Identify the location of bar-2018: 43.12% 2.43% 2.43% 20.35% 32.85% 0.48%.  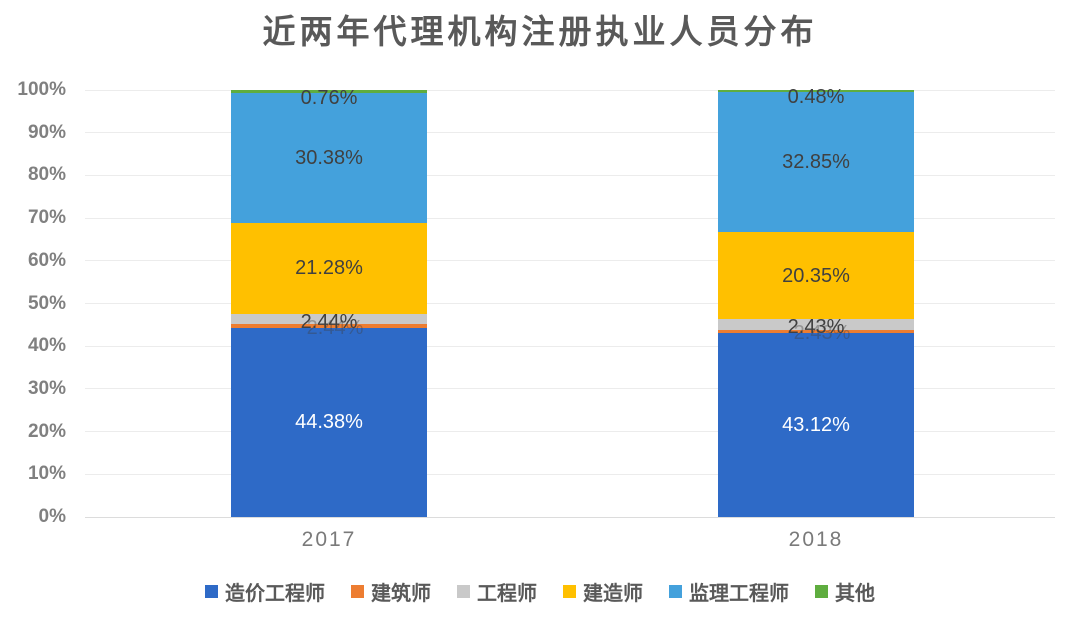
(816, 301).